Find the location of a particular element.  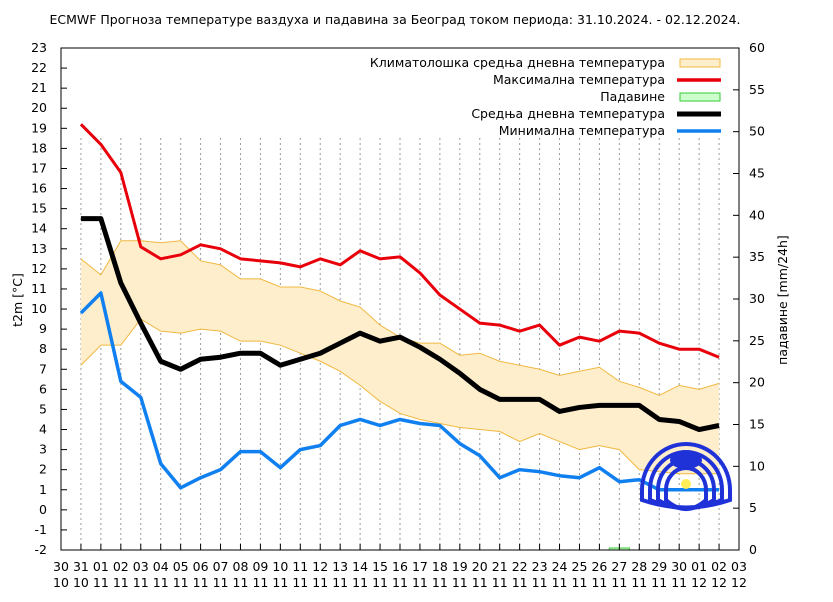

y-tick-label: 12 is located at coordinates (39, 268).